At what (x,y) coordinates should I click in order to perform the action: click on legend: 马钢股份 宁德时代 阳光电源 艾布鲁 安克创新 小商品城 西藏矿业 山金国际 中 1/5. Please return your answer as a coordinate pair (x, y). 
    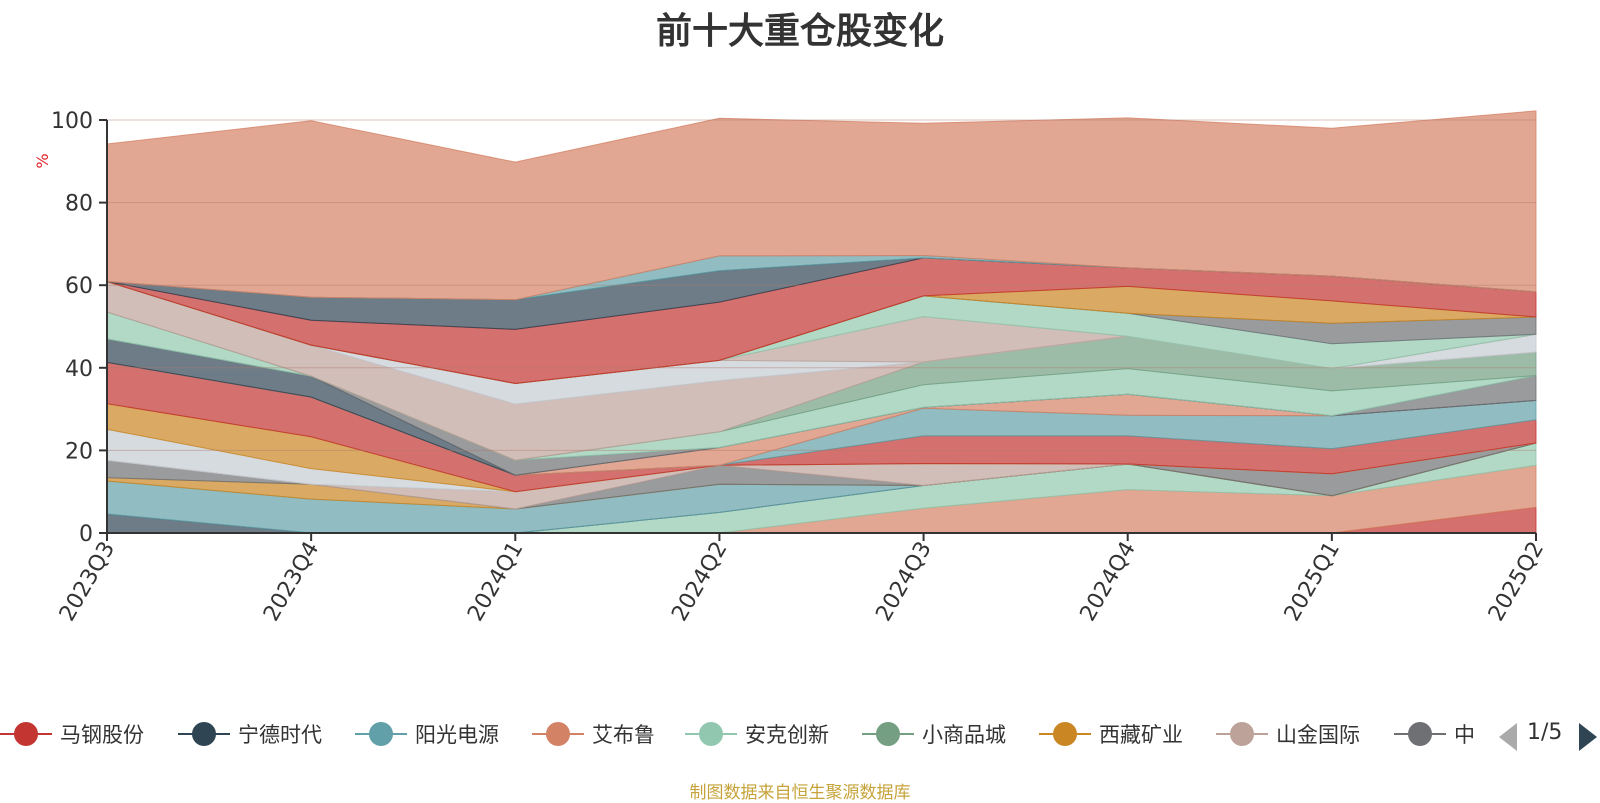
    Looking at the image, I should click on (800, 734).